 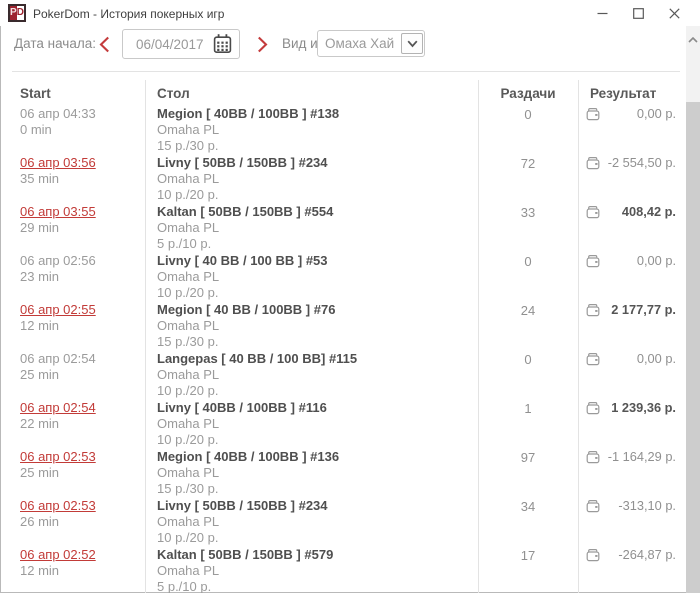 What do you see at coordinates (58, 309) in the screenshot?
I see `start-time-link: 06 апр 02:55` at bounding box center [58, 309].